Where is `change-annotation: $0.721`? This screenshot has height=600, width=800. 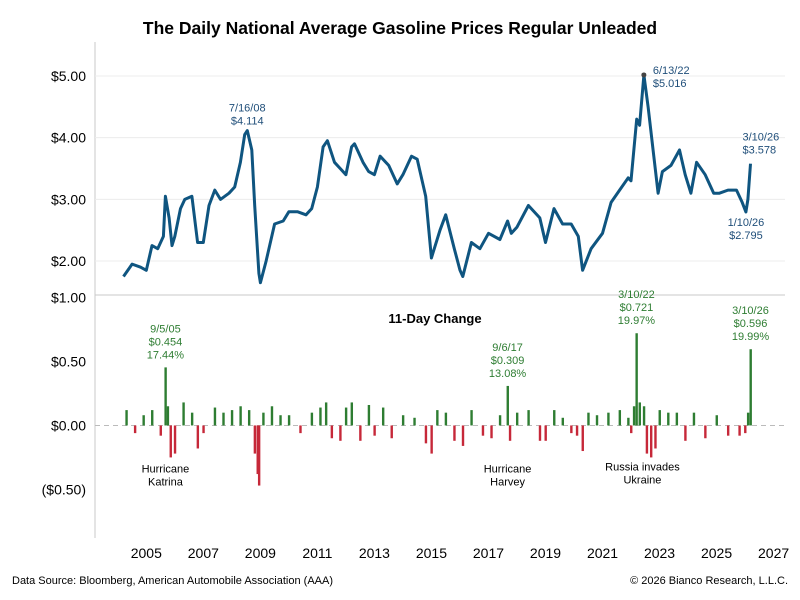
change-annotation: $0.721 is located at coordinates (637, 308).